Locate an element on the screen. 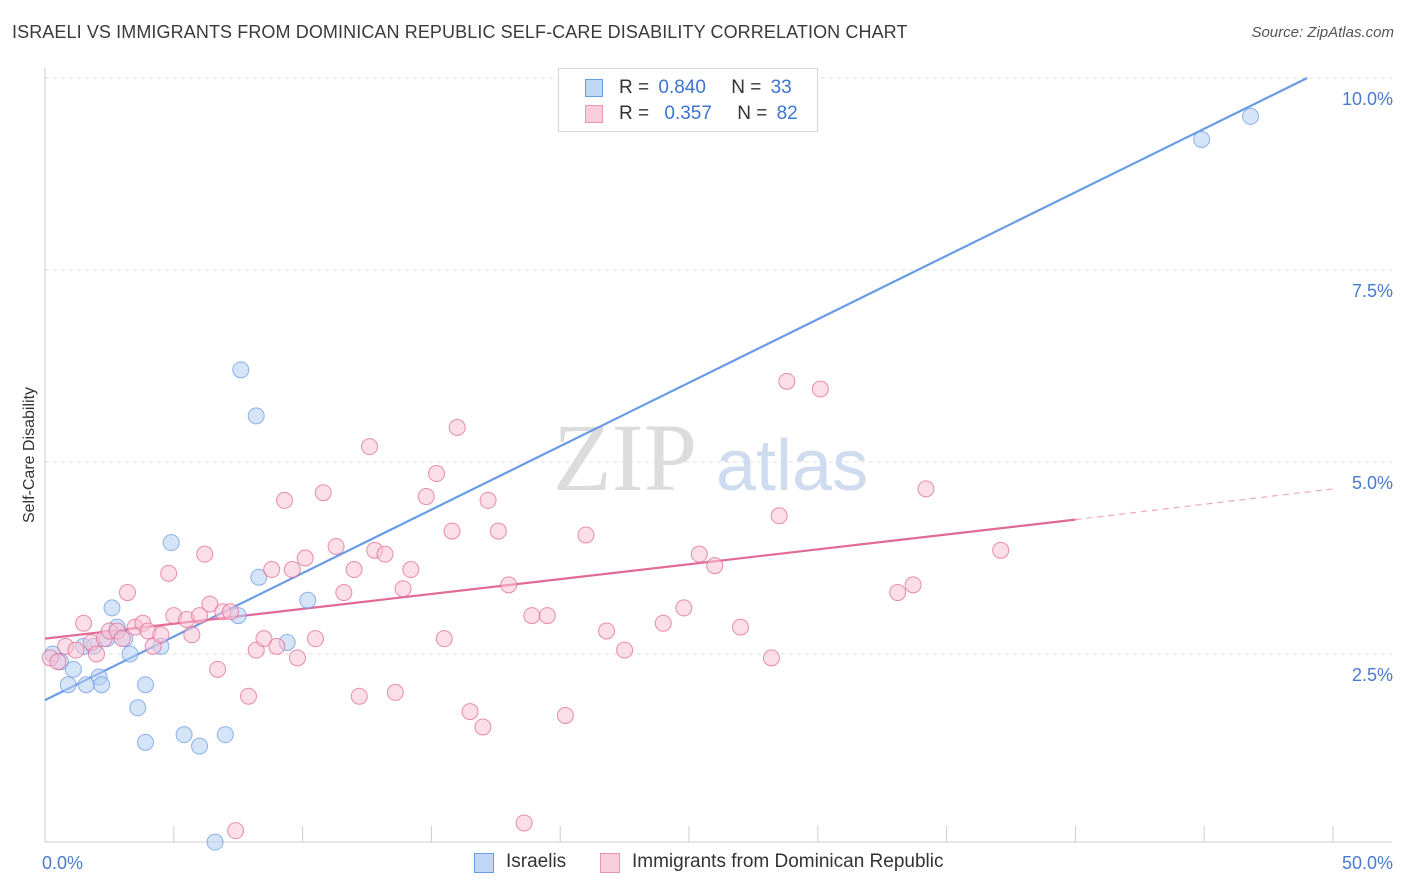 This screenshot has height=892, width=1406. legend: R = 0.840 N = 33 R = 0.357 N = 82 is located at coordinates (688, 100).